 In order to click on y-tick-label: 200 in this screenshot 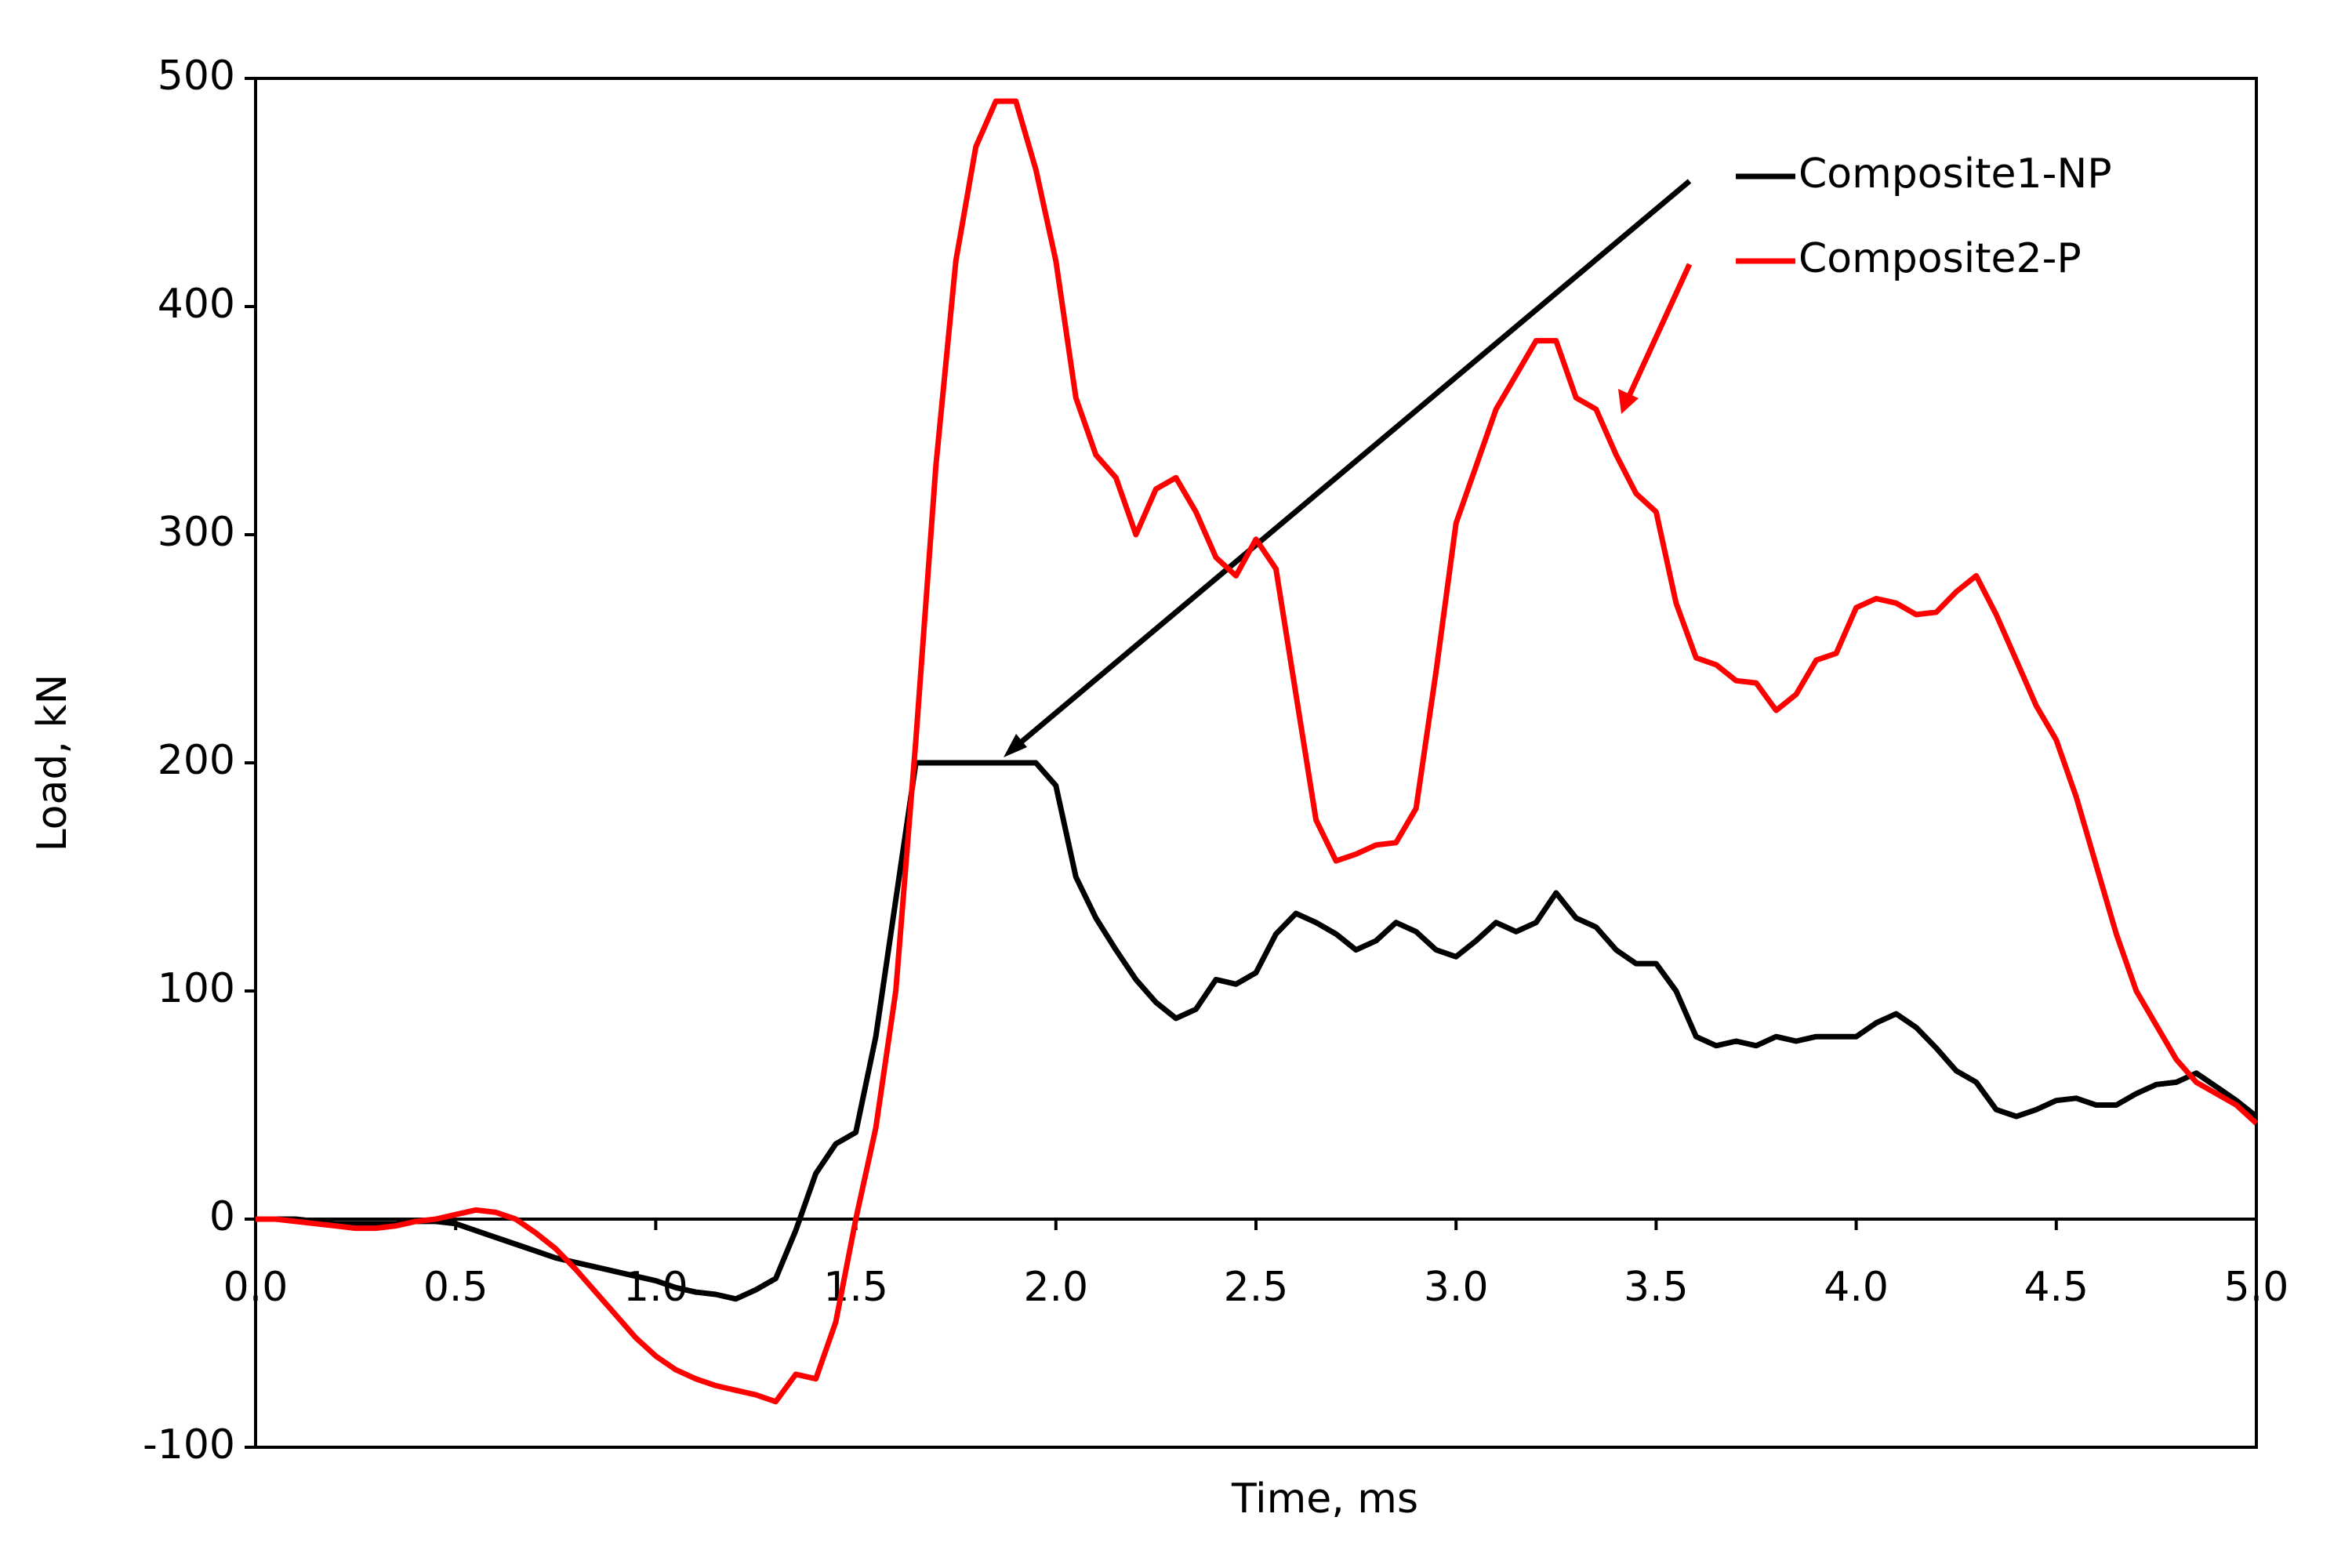, I will do `click(196, 760)`.